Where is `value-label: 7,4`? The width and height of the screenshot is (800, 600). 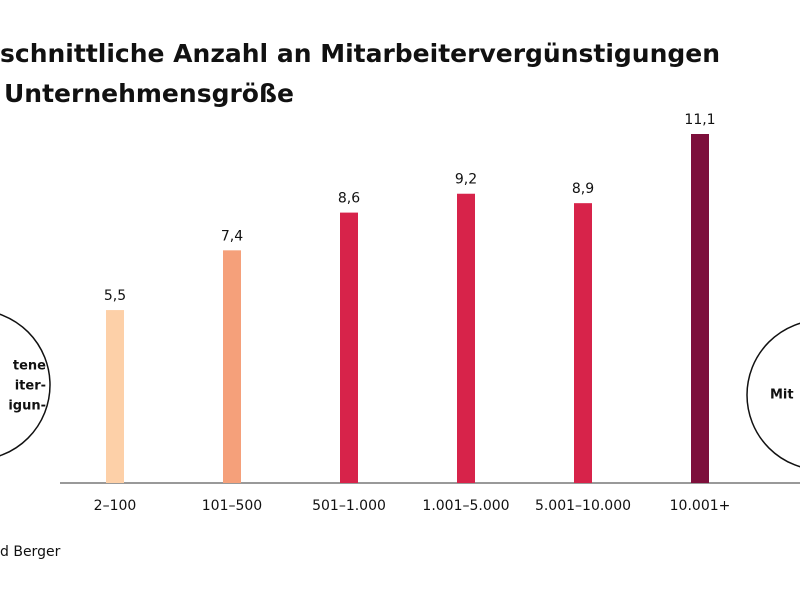 value-label: 7,4 is located at coordinates (232, 236).